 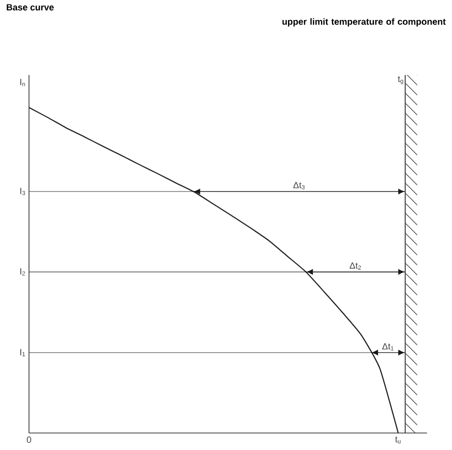 I want to click on annotation: Δt$_{3}$, so click(x=299, y=186).